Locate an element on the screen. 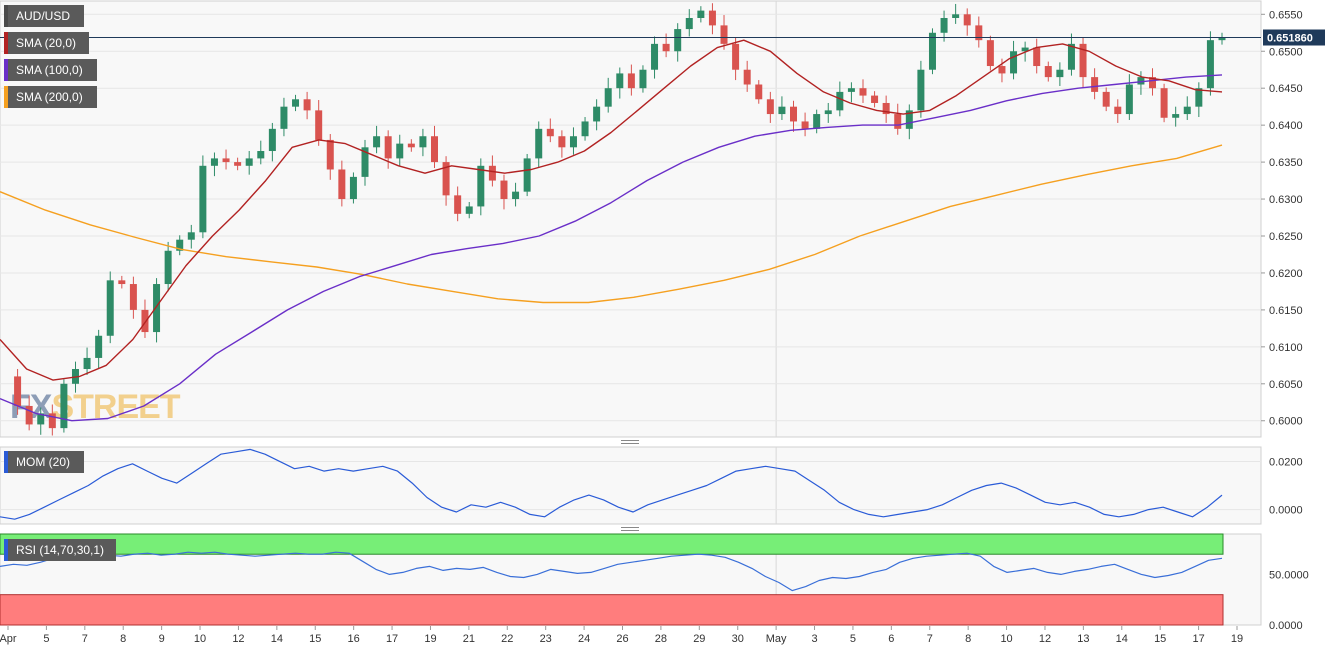  price-y-tick-label: 0.6400 is located at coordinates (1286, 126).